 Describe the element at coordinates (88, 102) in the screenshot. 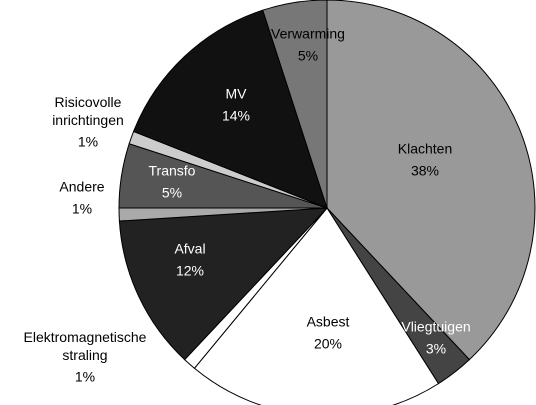

I see `label-line: Risicovolle` at that location.